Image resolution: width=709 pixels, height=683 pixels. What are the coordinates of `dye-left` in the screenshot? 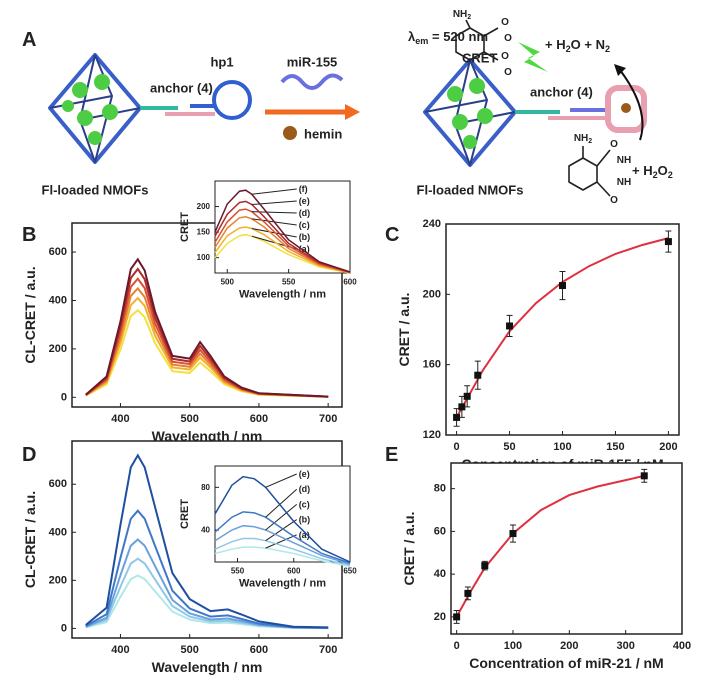 It's located at (90, 109).